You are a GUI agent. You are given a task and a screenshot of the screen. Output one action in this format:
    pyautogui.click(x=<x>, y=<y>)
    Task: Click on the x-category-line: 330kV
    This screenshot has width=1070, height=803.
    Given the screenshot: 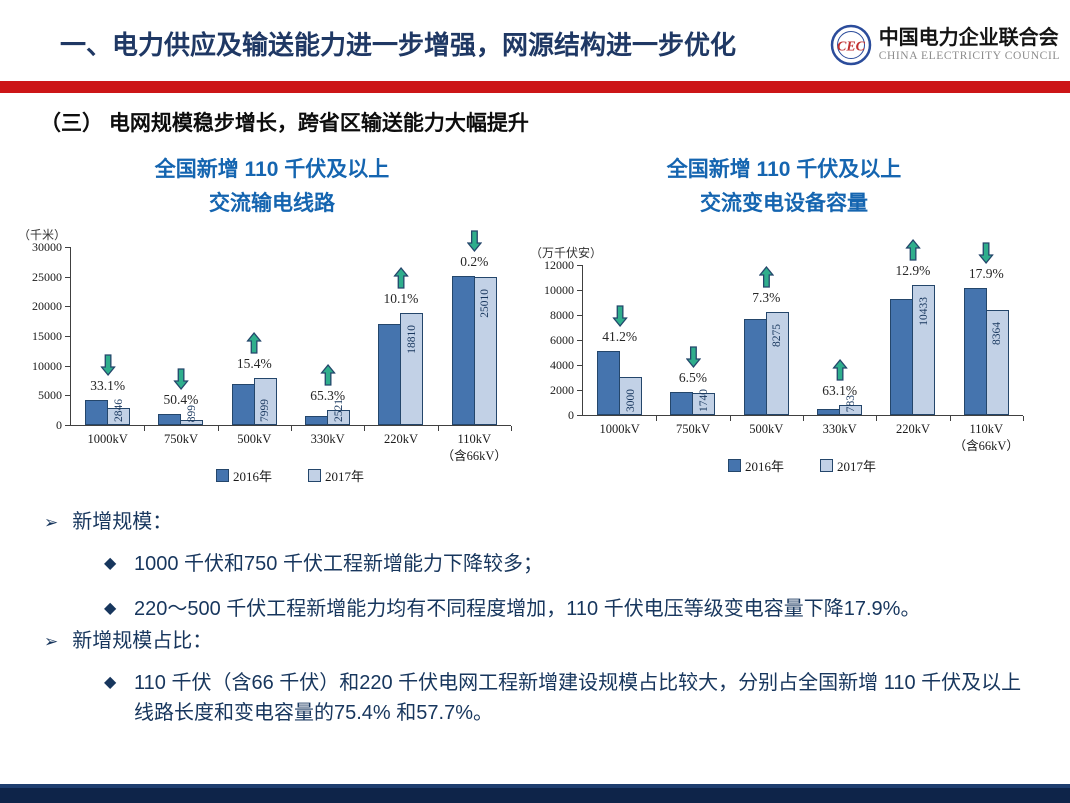 What is the action you would take?
    pyautogui.click(x=839, y=429)
    